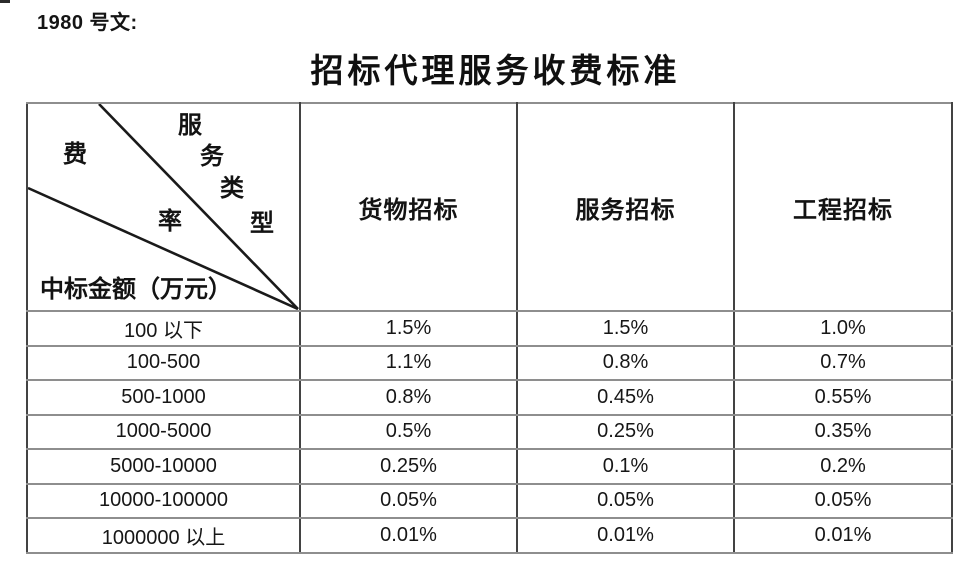 Image resolution: width=976 pixels, height=581 pixels. Describe the element at coordinates (843, 500) in the screenshot. I see `works-rate-cell: 0.05%` at that location.